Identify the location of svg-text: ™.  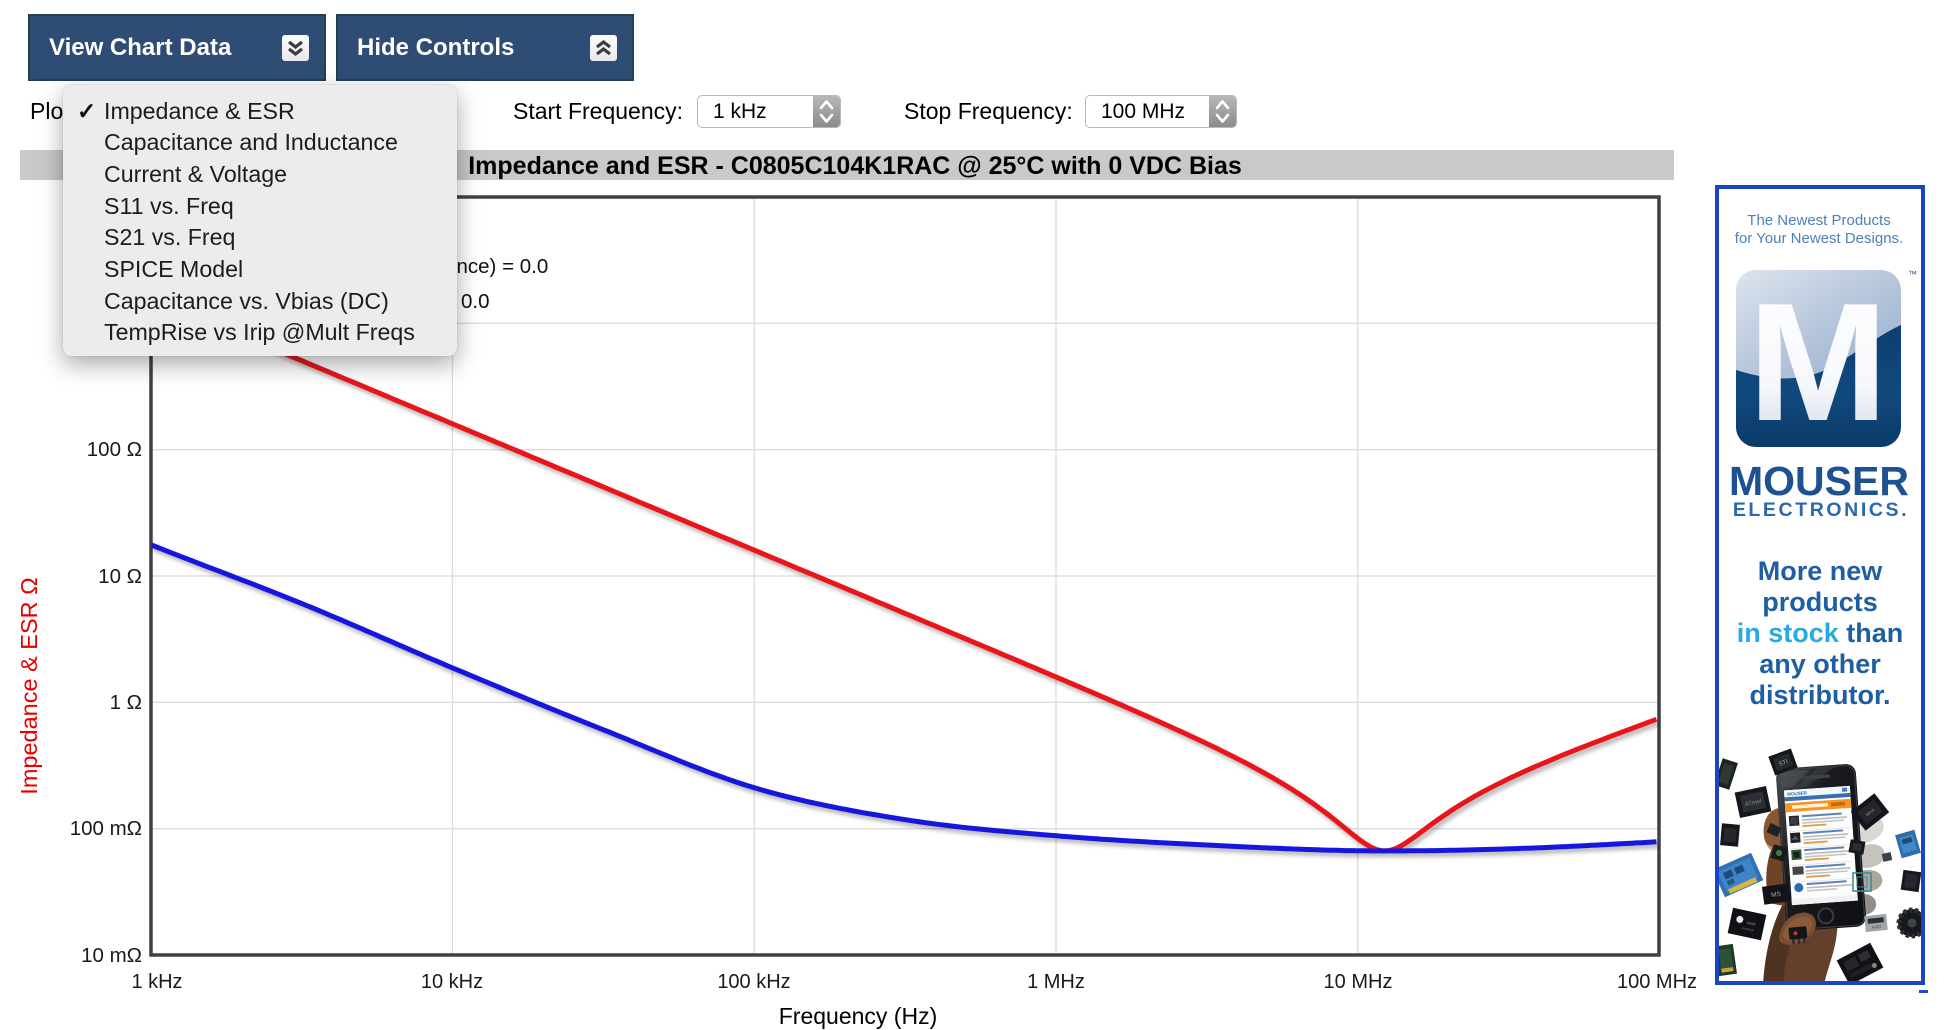
(1912, 274).